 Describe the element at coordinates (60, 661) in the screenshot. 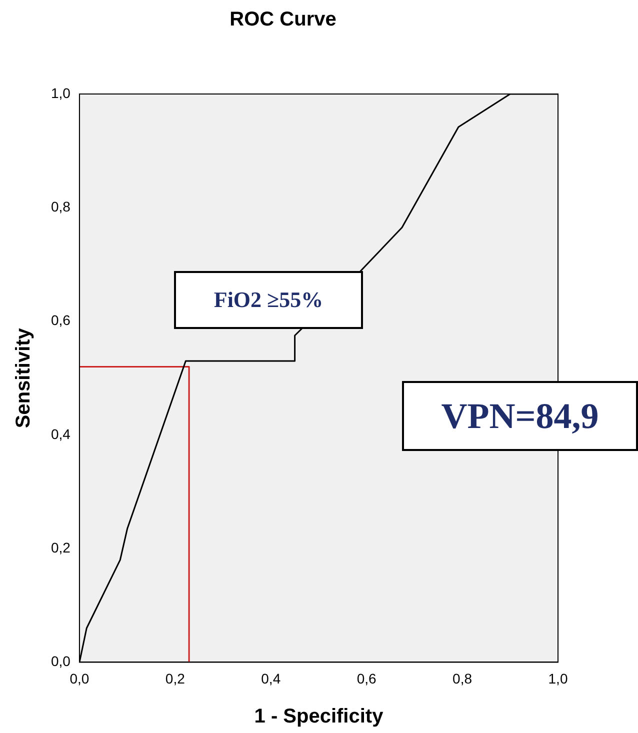

I see `y-tick-label: 0,0` at that location.